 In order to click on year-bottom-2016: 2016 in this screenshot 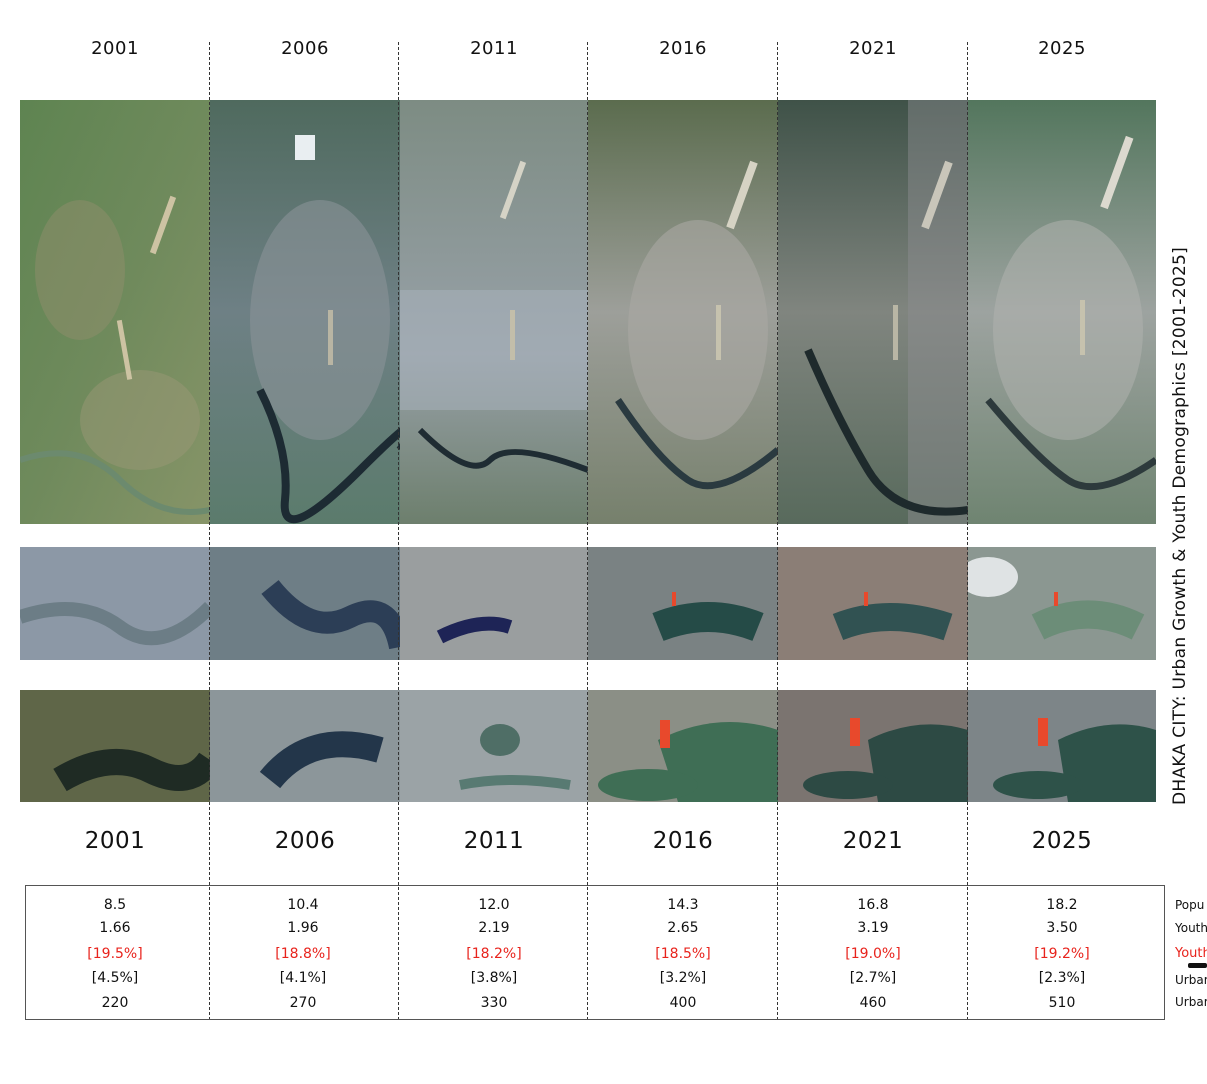, I will do `click(683, 841)`.